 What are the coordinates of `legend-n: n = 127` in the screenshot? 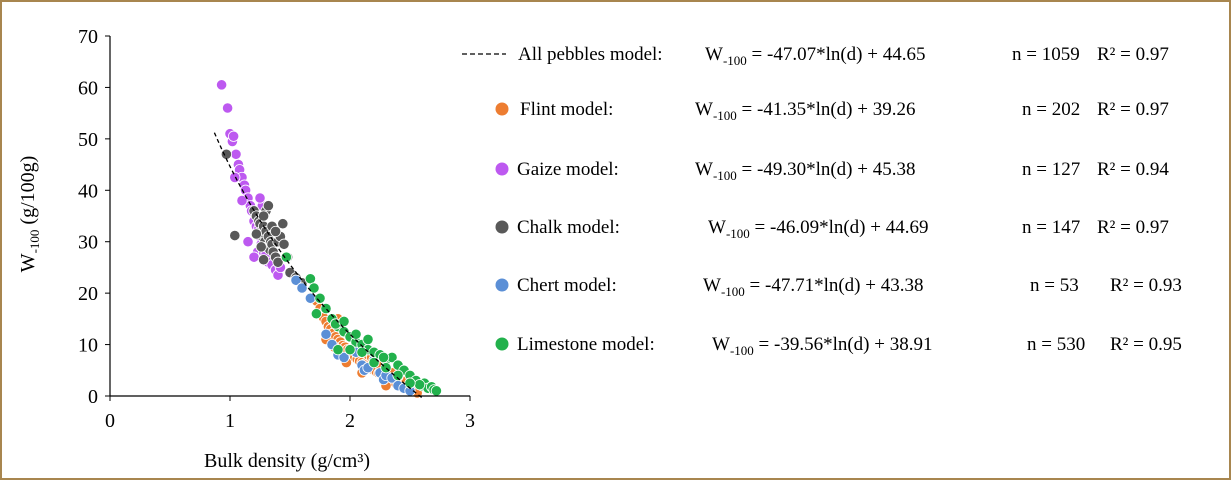 It's located at (1051, 169).